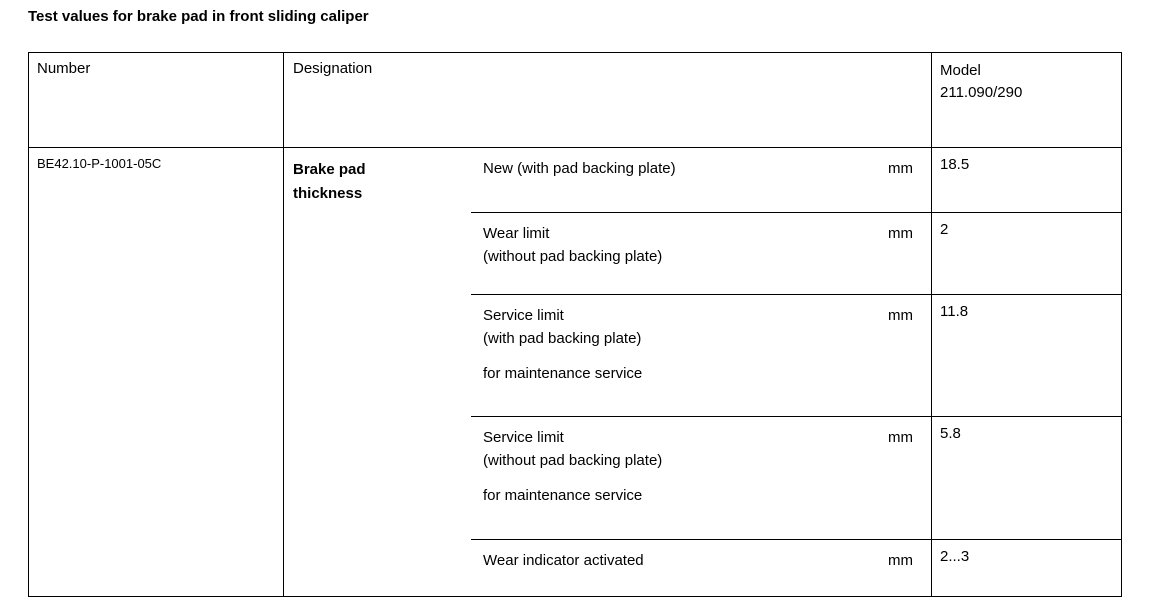 The image size is (1152, 614). I want to click on test-label-line: (with pad backing plate), so click(562, 338).